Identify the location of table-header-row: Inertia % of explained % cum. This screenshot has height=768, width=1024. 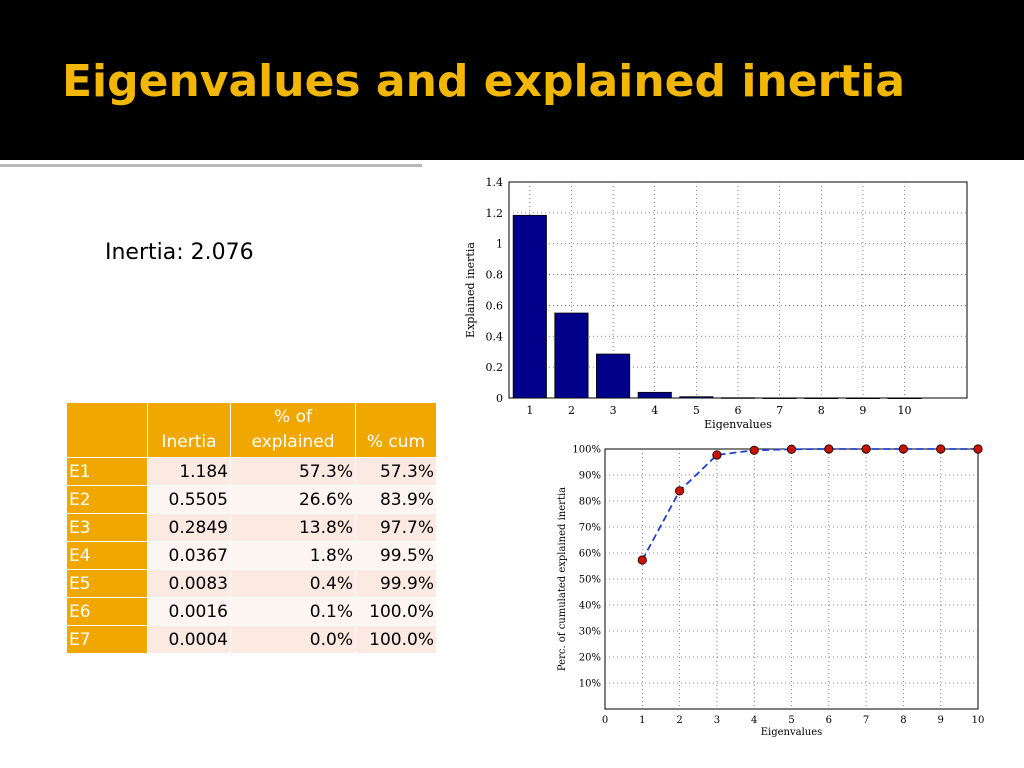
(251, 430).